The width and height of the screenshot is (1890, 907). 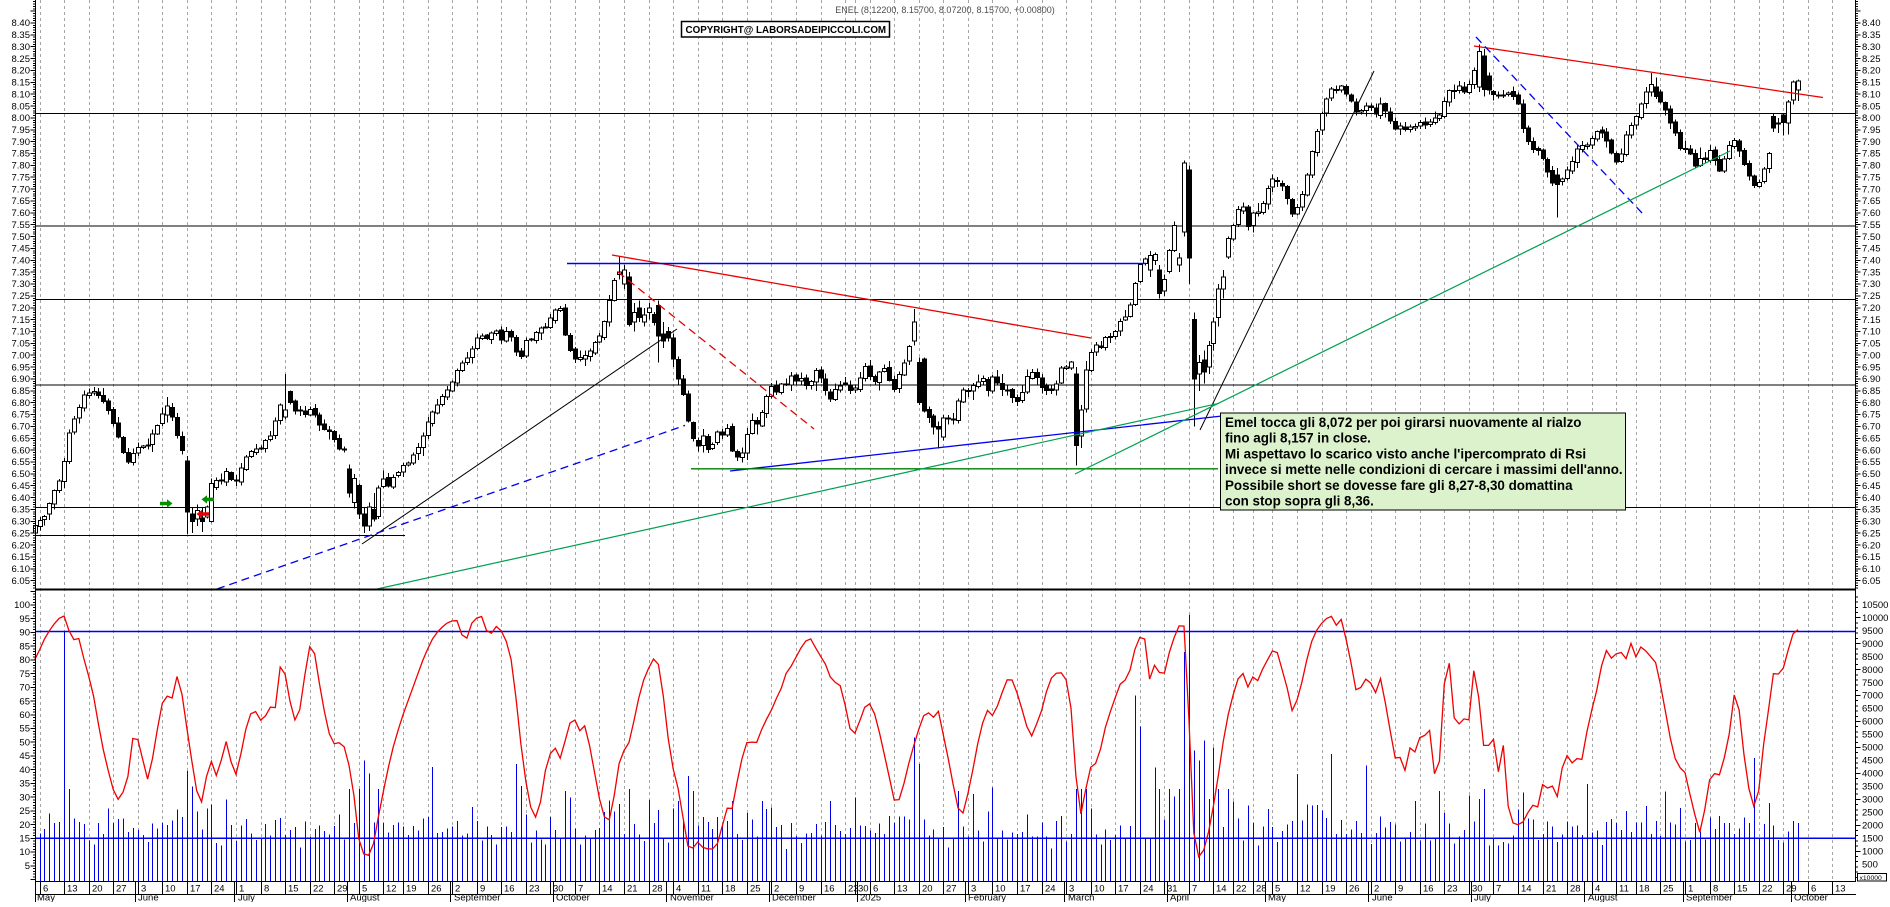 I want to click on svg-text: 20, so click(x=24, y=825).